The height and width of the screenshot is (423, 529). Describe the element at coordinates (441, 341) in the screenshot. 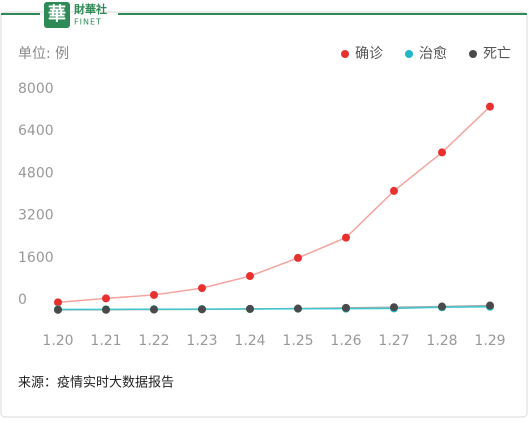

I see `x-tick-label: 1.28` at that location.